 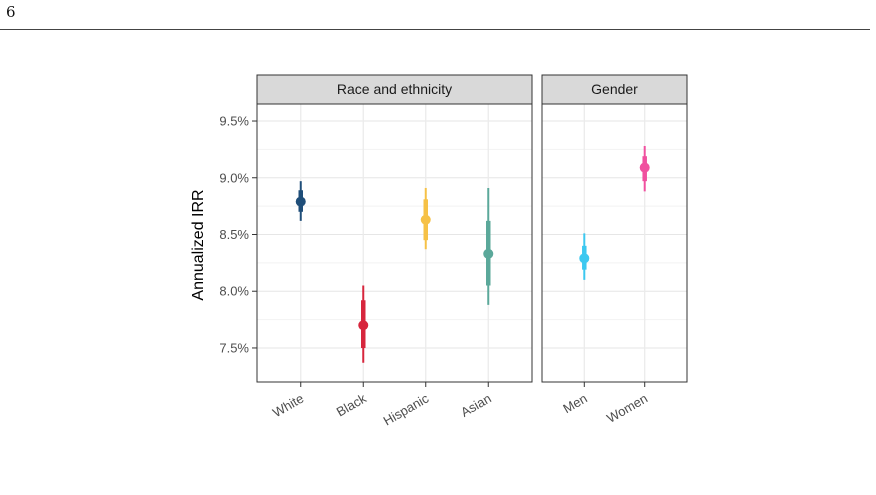 I want to click on y-axis-ticks: 7.5% 8.0% 8.5% 9.0% 9.5%, so click(x=238, y=234).